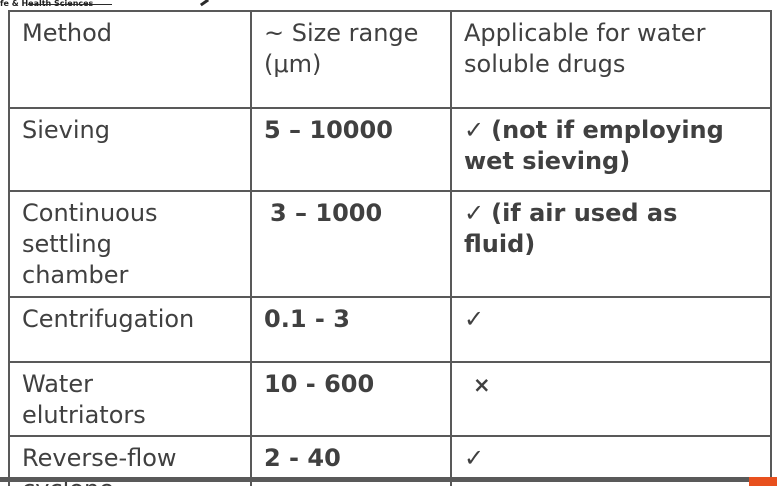 Image resolution: width=777 pixels, height=486 pixels. Describe the element at coordinates (351, 244) in the screenshot. I see `range-cell: 3 – 1000` at that location.